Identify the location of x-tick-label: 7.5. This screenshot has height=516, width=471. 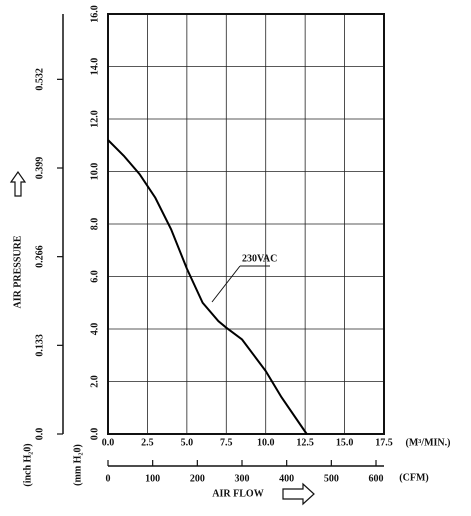
(226, 442).